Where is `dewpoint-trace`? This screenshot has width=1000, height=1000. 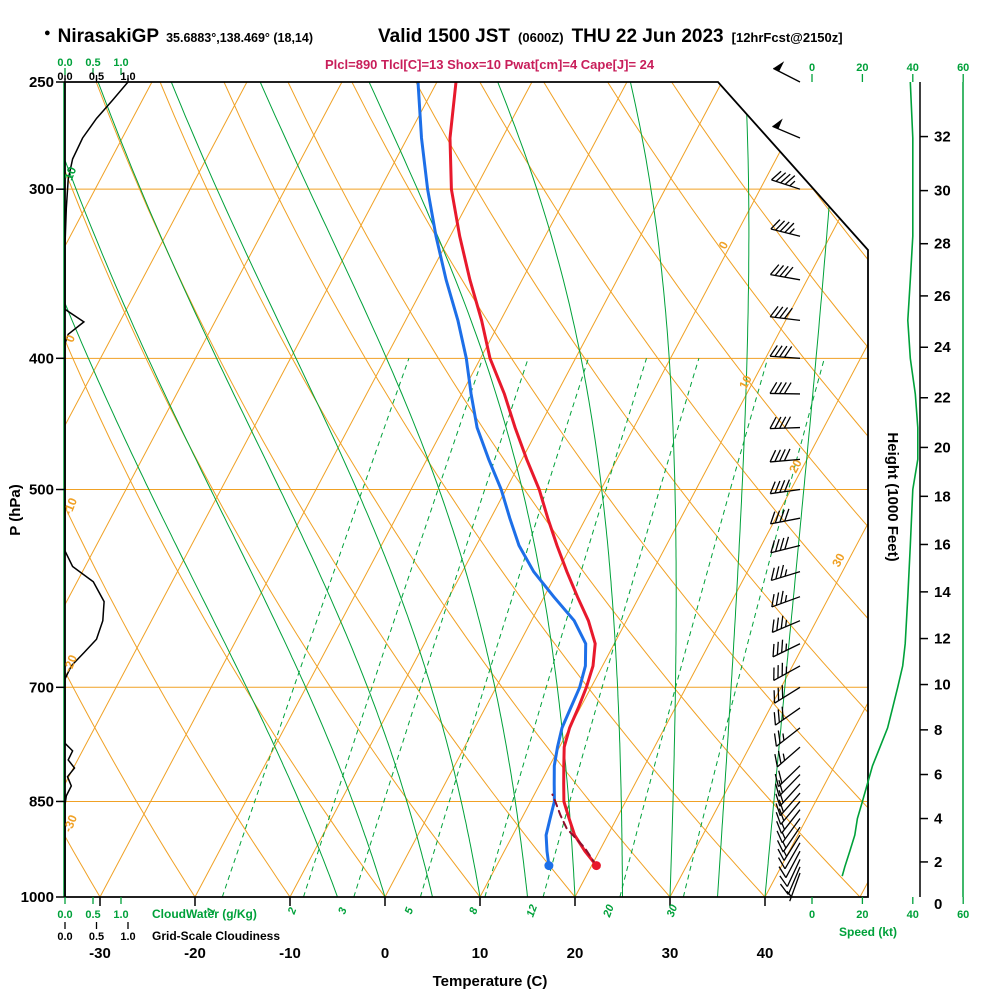 dewpoint-trace is located at coordinates (502, 475).